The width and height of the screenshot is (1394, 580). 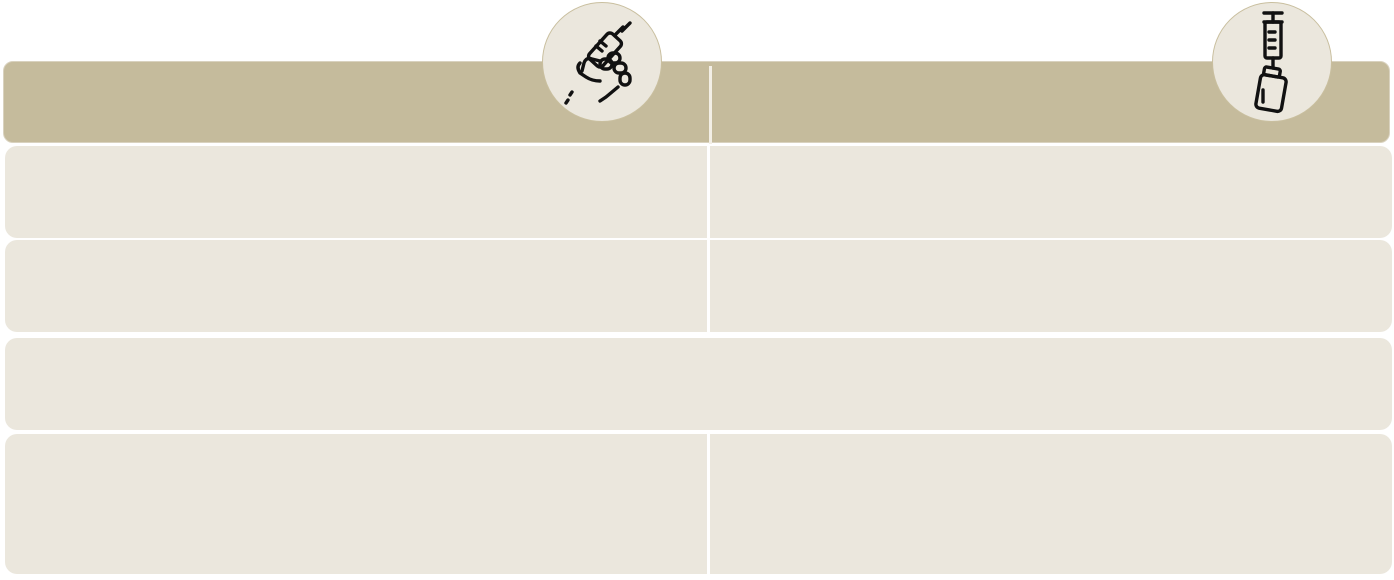 I want to click on syringe-and-vial-icon, so click(x=1272, y=62).